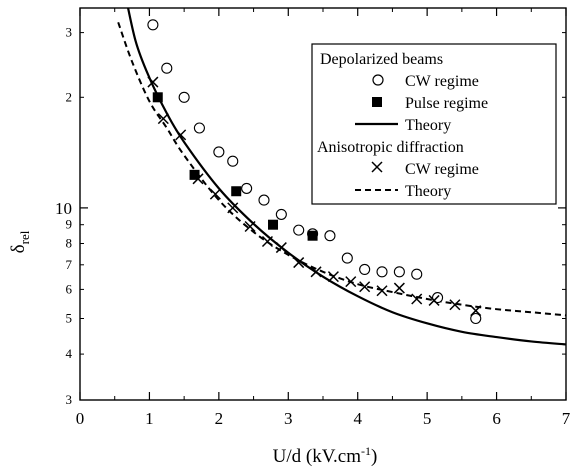 Image resolution: width=573 pixels, height=470 pixels. I want to click on x-axis-title-sup: -1, so click(366, 451).